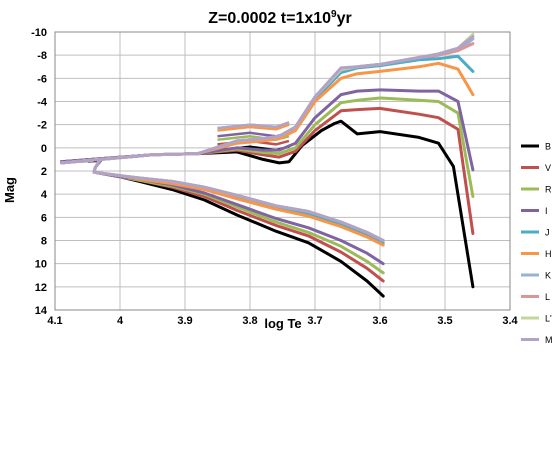  I want to click on x-tick-label: 3.7, so click(314, 321).